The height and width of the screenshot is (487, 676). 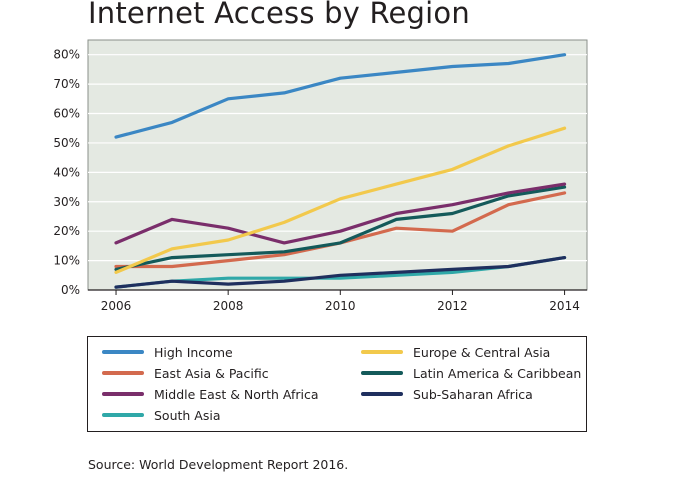 I want to click on y-tick-label: 30%, so click(x=66, y=202).